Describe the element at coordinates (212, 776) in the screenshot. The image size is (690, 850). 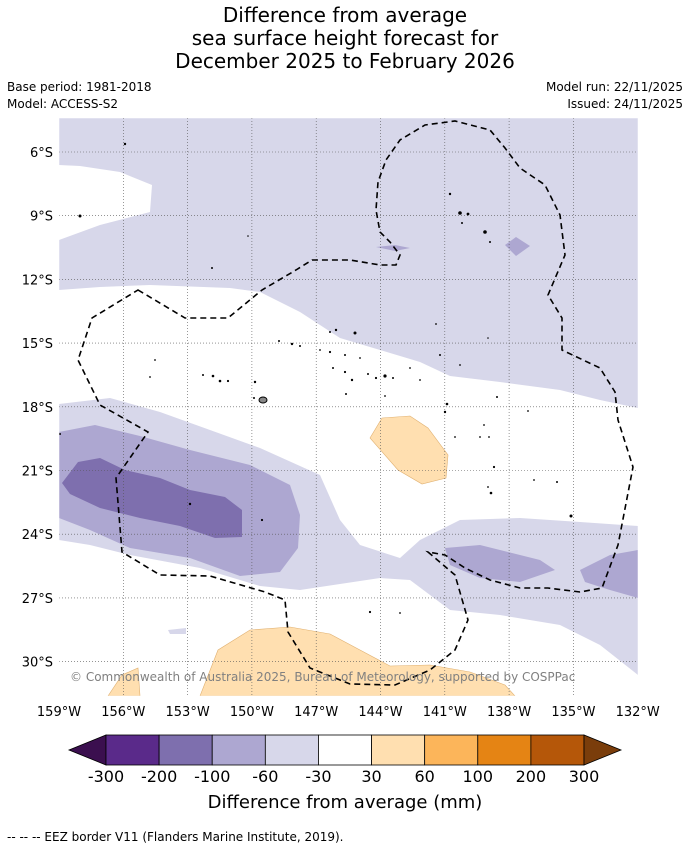
I see `colorbar-tick-label: -100` at that location.